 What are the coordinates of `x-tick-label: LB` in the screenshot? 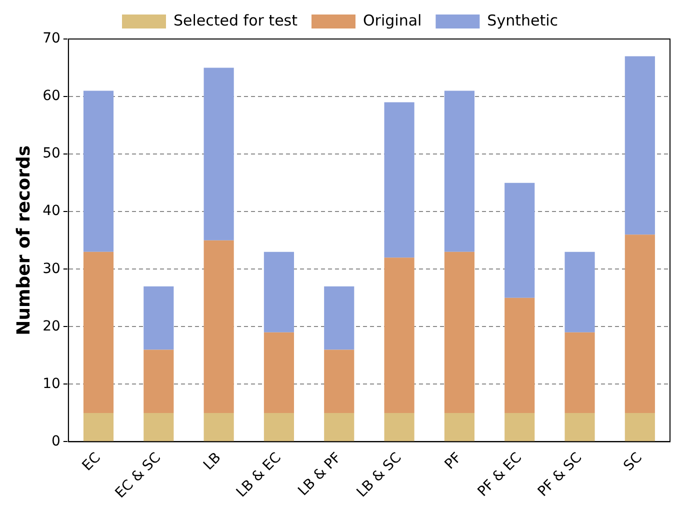 It's located at (212, 462).